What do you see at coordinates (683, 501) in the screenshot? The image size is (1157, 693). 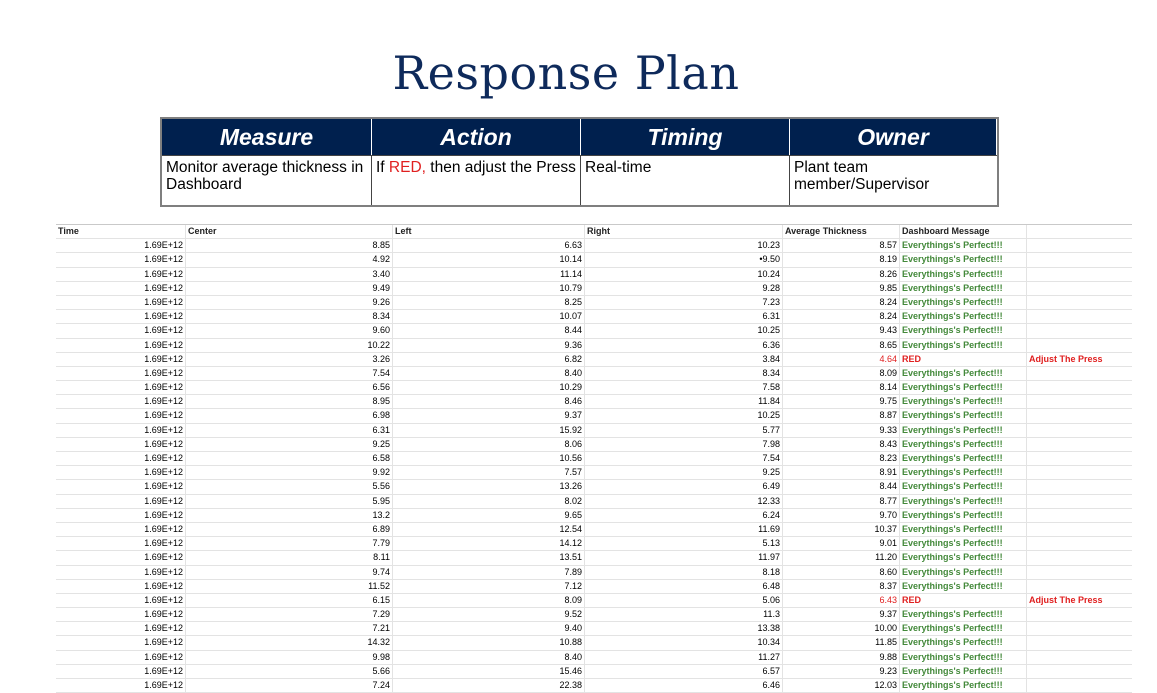 I see `right-cell: 12.33` at bounding box center [683, 501].